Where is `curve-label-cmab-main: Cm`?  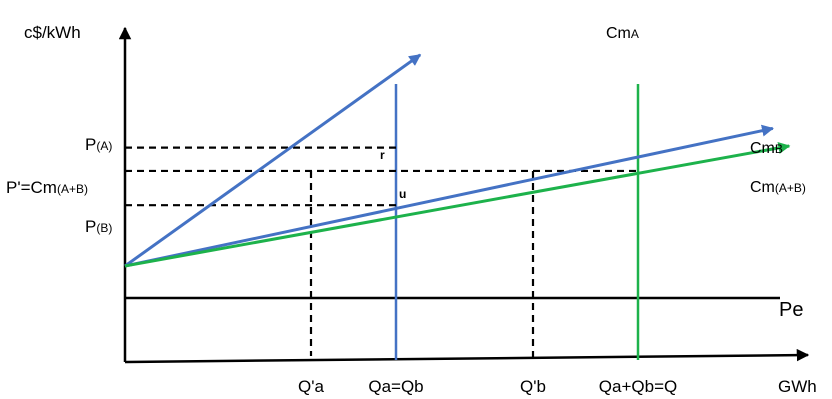
curve-label-cmab-main: Cm is located at coordinates (762, 187).